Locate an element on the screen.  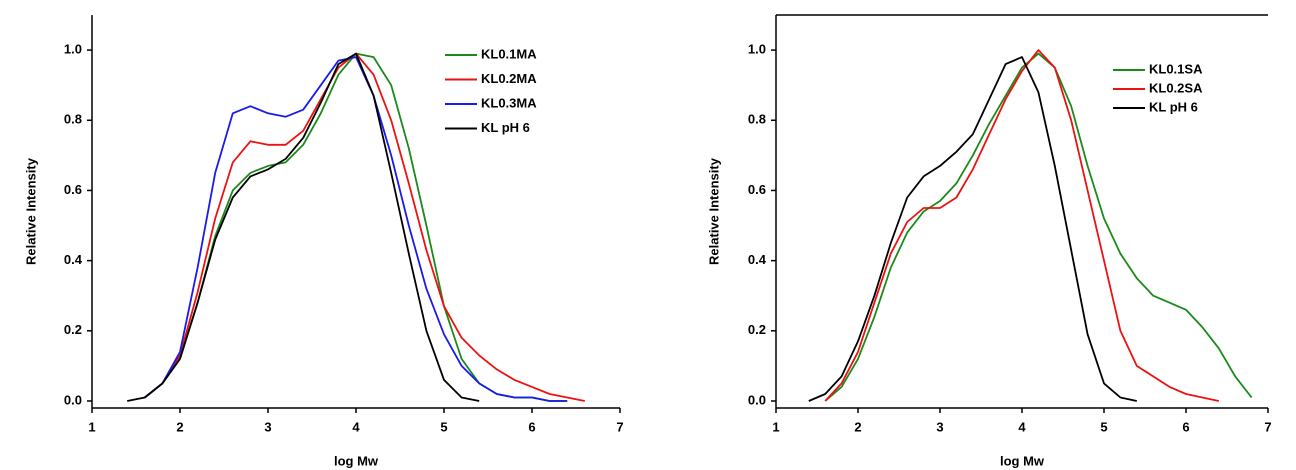
legend-label: KL0.1SA is located at coordinates (1176, 68).